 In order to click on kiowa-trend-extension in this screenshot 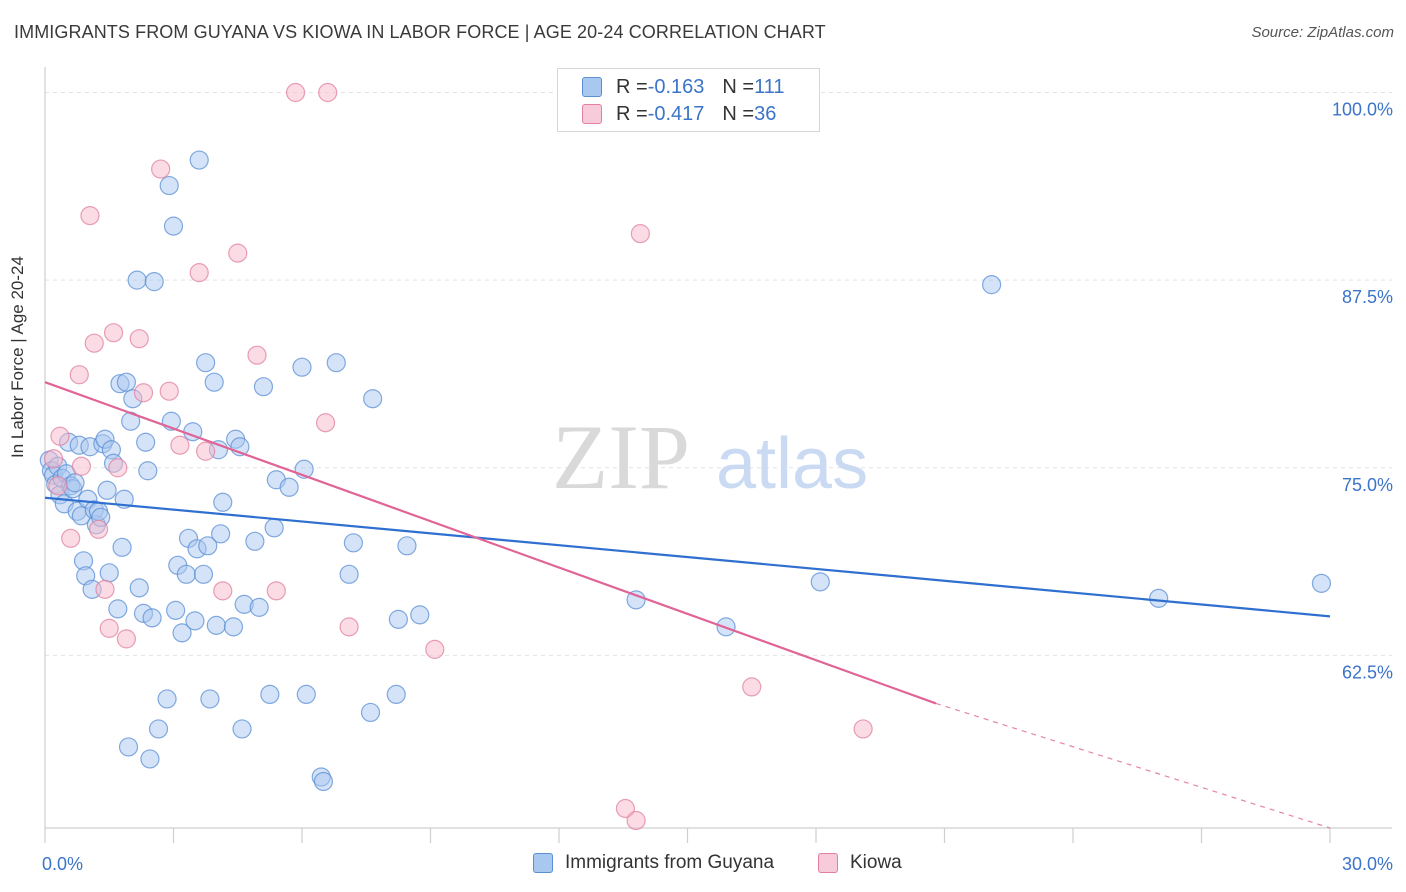, I will do `click(1133, 765)`.